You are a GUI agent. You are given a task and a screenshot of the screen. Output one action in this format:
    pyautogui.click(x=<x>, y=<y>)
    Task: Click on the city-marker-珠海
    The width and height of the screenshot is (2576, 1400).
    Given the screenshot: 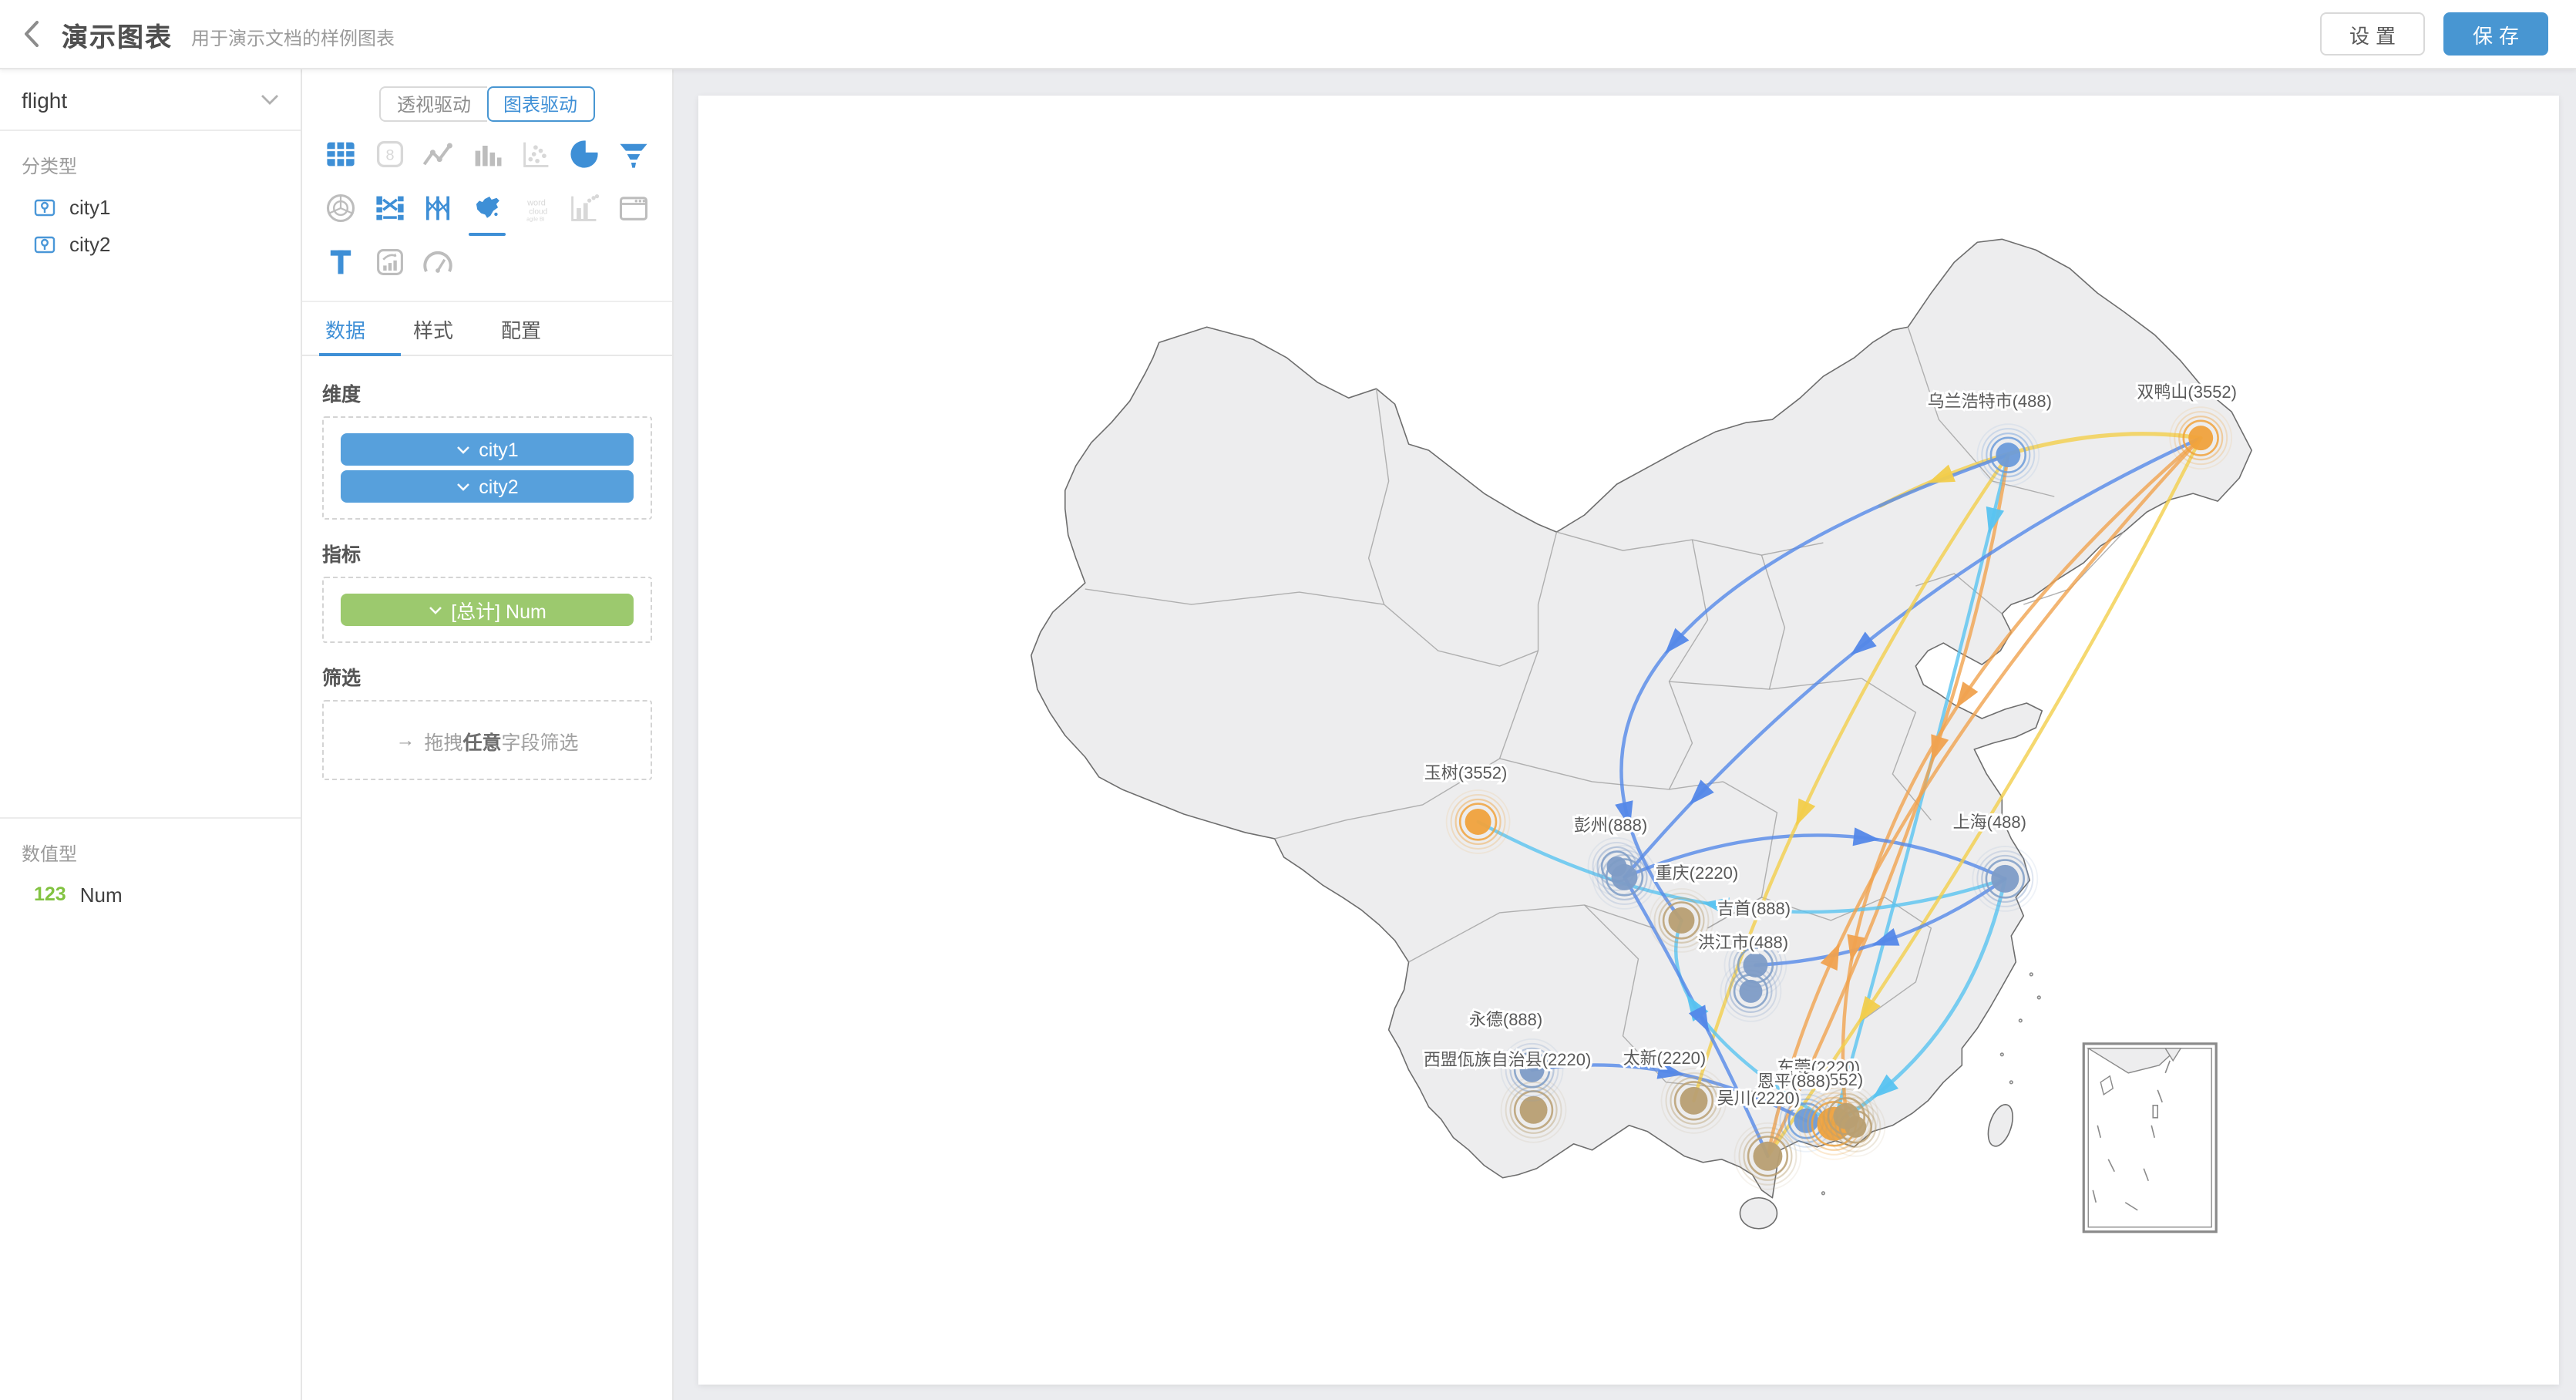 What is the action you would take?
    pyautogui.click(x=1833, y=1122)
    